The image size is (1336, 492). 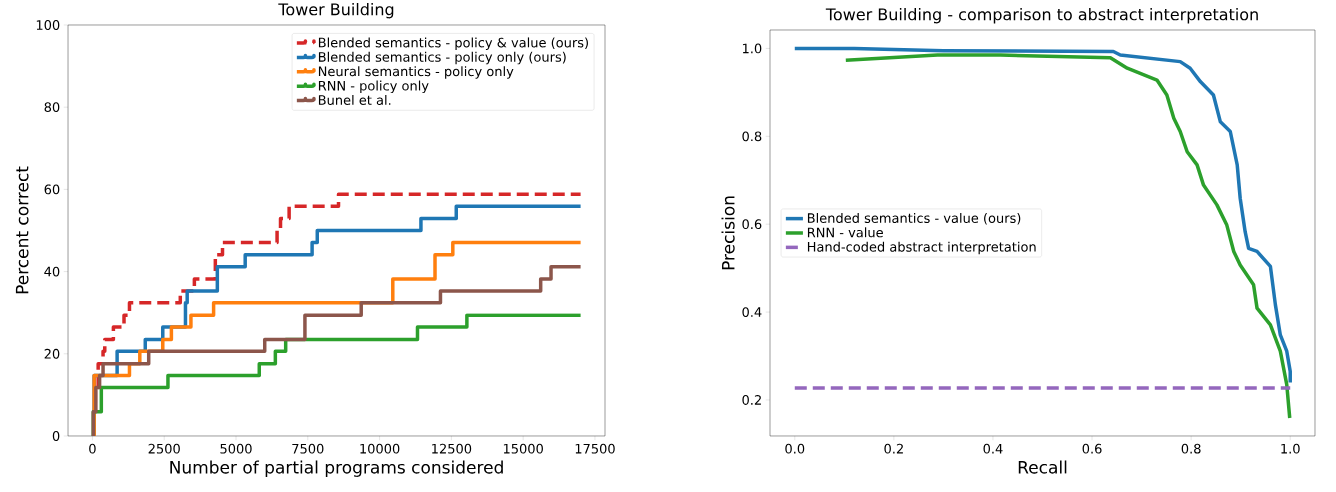 I want to click on legend-label: RNN - value, so click(x=845, y=232).